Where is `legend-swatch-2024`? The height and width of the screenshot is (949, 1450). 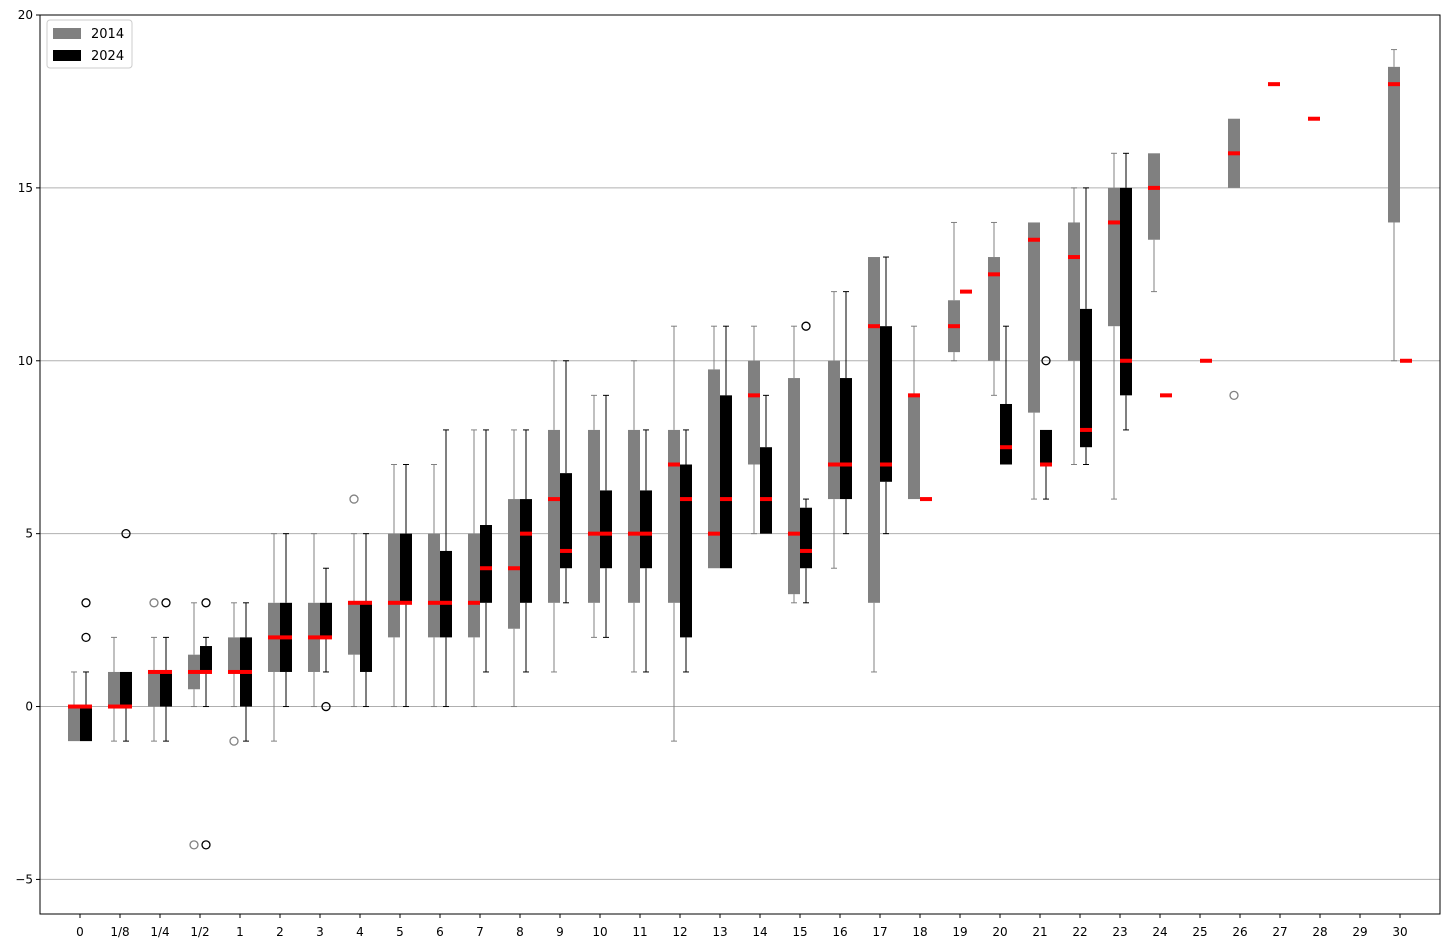 legend-swatch-2024 is located at coordinates (67, 55).